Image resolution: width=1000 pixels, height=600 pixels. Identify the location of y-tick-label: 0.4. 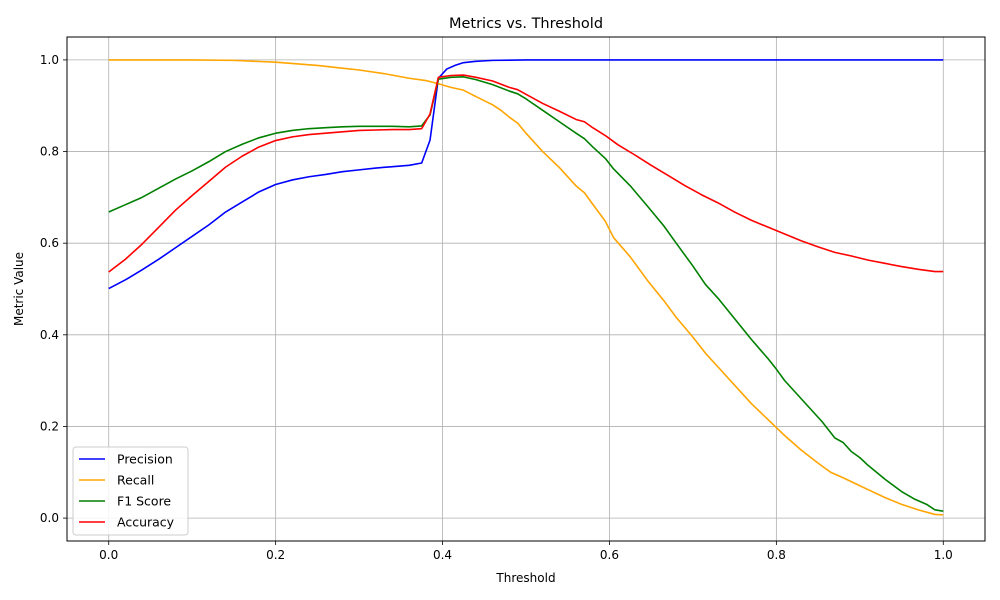
(49, 335).